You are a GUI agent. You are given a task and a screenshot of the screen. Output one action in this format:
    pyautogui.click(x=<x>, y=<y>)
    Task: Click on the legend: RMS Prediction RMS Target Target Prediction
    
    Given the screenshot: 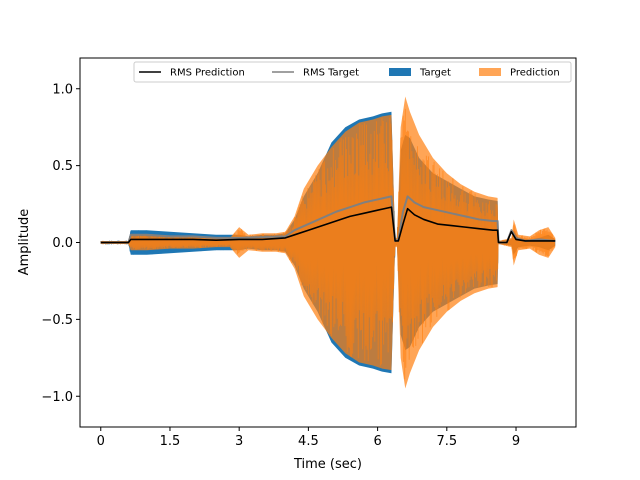 What is the action you would take?
    pyautogui.click(x=352, y=72)
    